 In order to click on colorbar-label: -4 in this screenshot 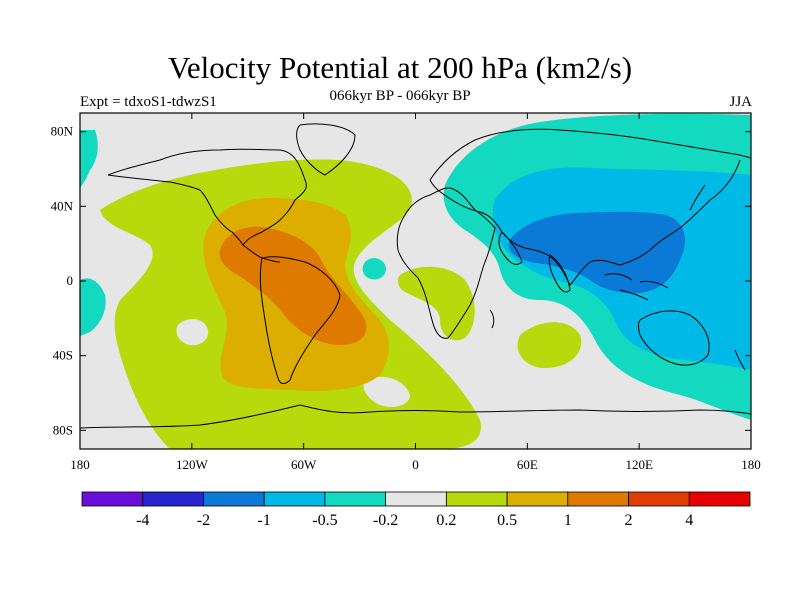, I will do `click(142, 520)`.